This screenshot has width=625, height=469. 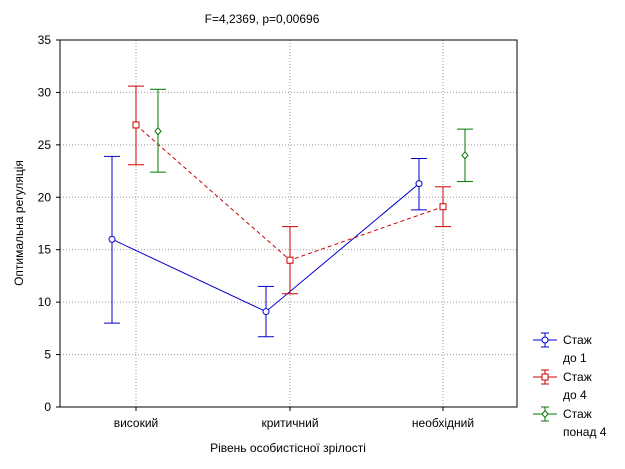 What do you see at coordinates (45, 250) in the screenshot?
I see `y-tick-label: 15` at bounding box center [45, 250].